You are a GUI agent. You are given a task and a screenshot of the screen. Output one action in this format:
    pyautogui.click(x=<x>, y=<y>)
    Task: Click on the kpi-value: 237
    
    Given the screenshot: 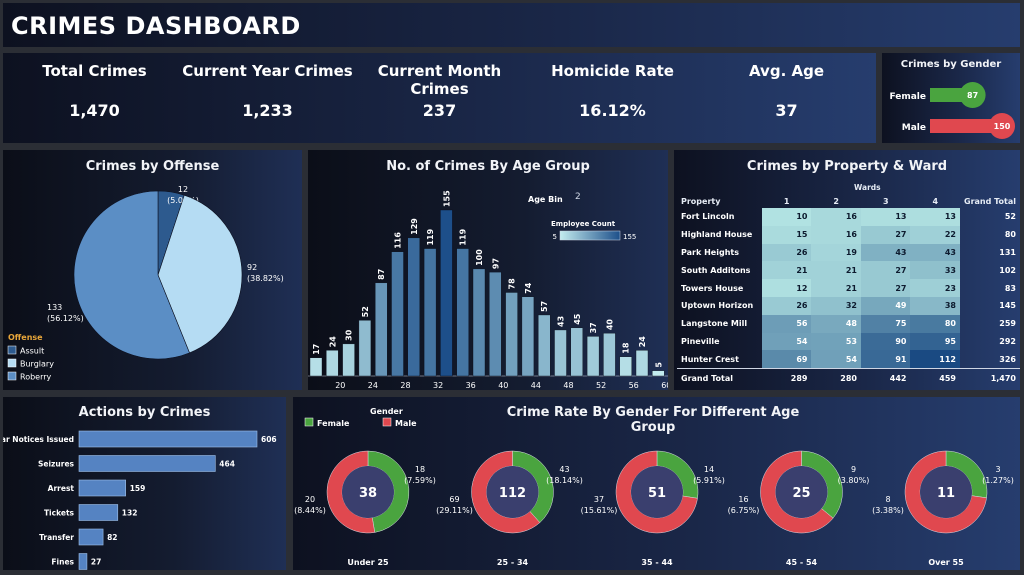 What is the action you would take?
    pyautogui.click(x=439, y=110)
    